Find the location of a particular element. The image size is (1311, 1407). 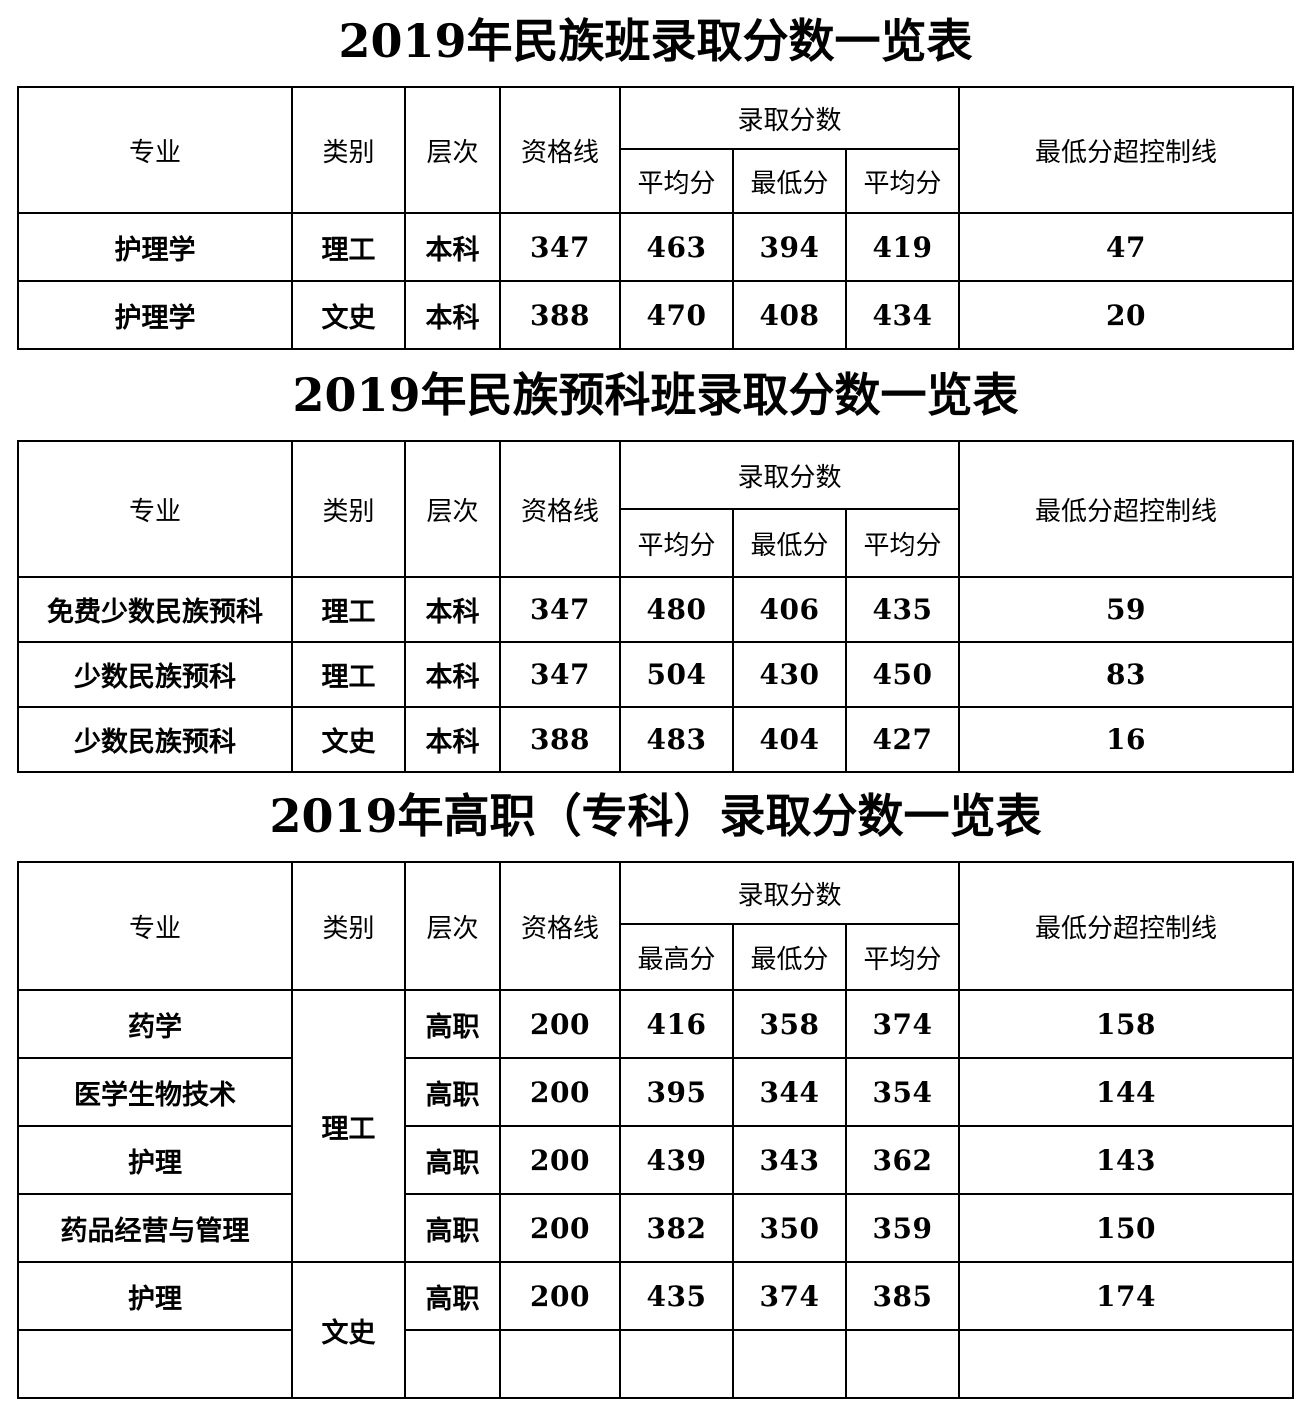

cell-score-2: 374 is located at coordinates (789, 1296).